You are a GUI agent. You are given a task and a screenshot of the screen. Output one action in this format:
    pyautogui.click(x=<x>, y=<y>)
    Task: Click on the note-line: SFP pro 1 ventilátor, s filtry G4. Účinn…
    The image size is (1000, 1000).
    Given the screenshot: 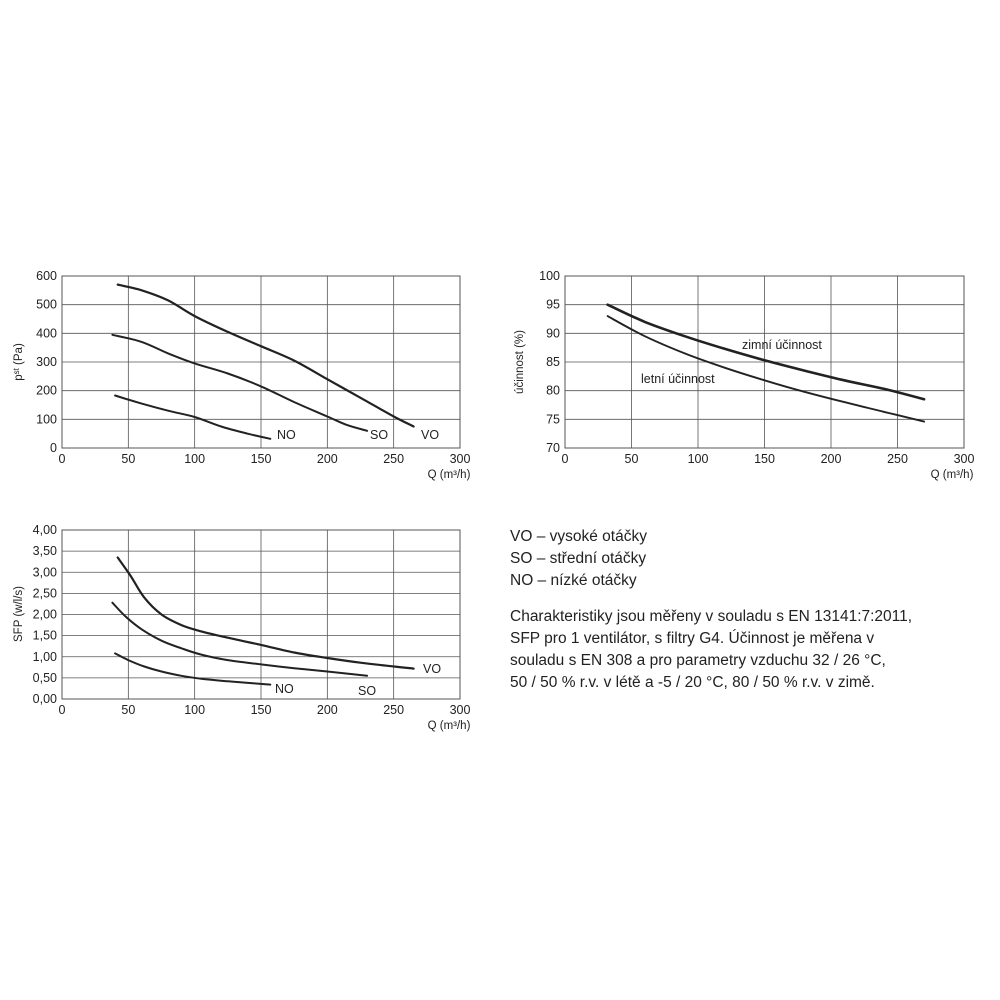 What is the action you would take?
    pyautogui.click(x=692, y=638)
    